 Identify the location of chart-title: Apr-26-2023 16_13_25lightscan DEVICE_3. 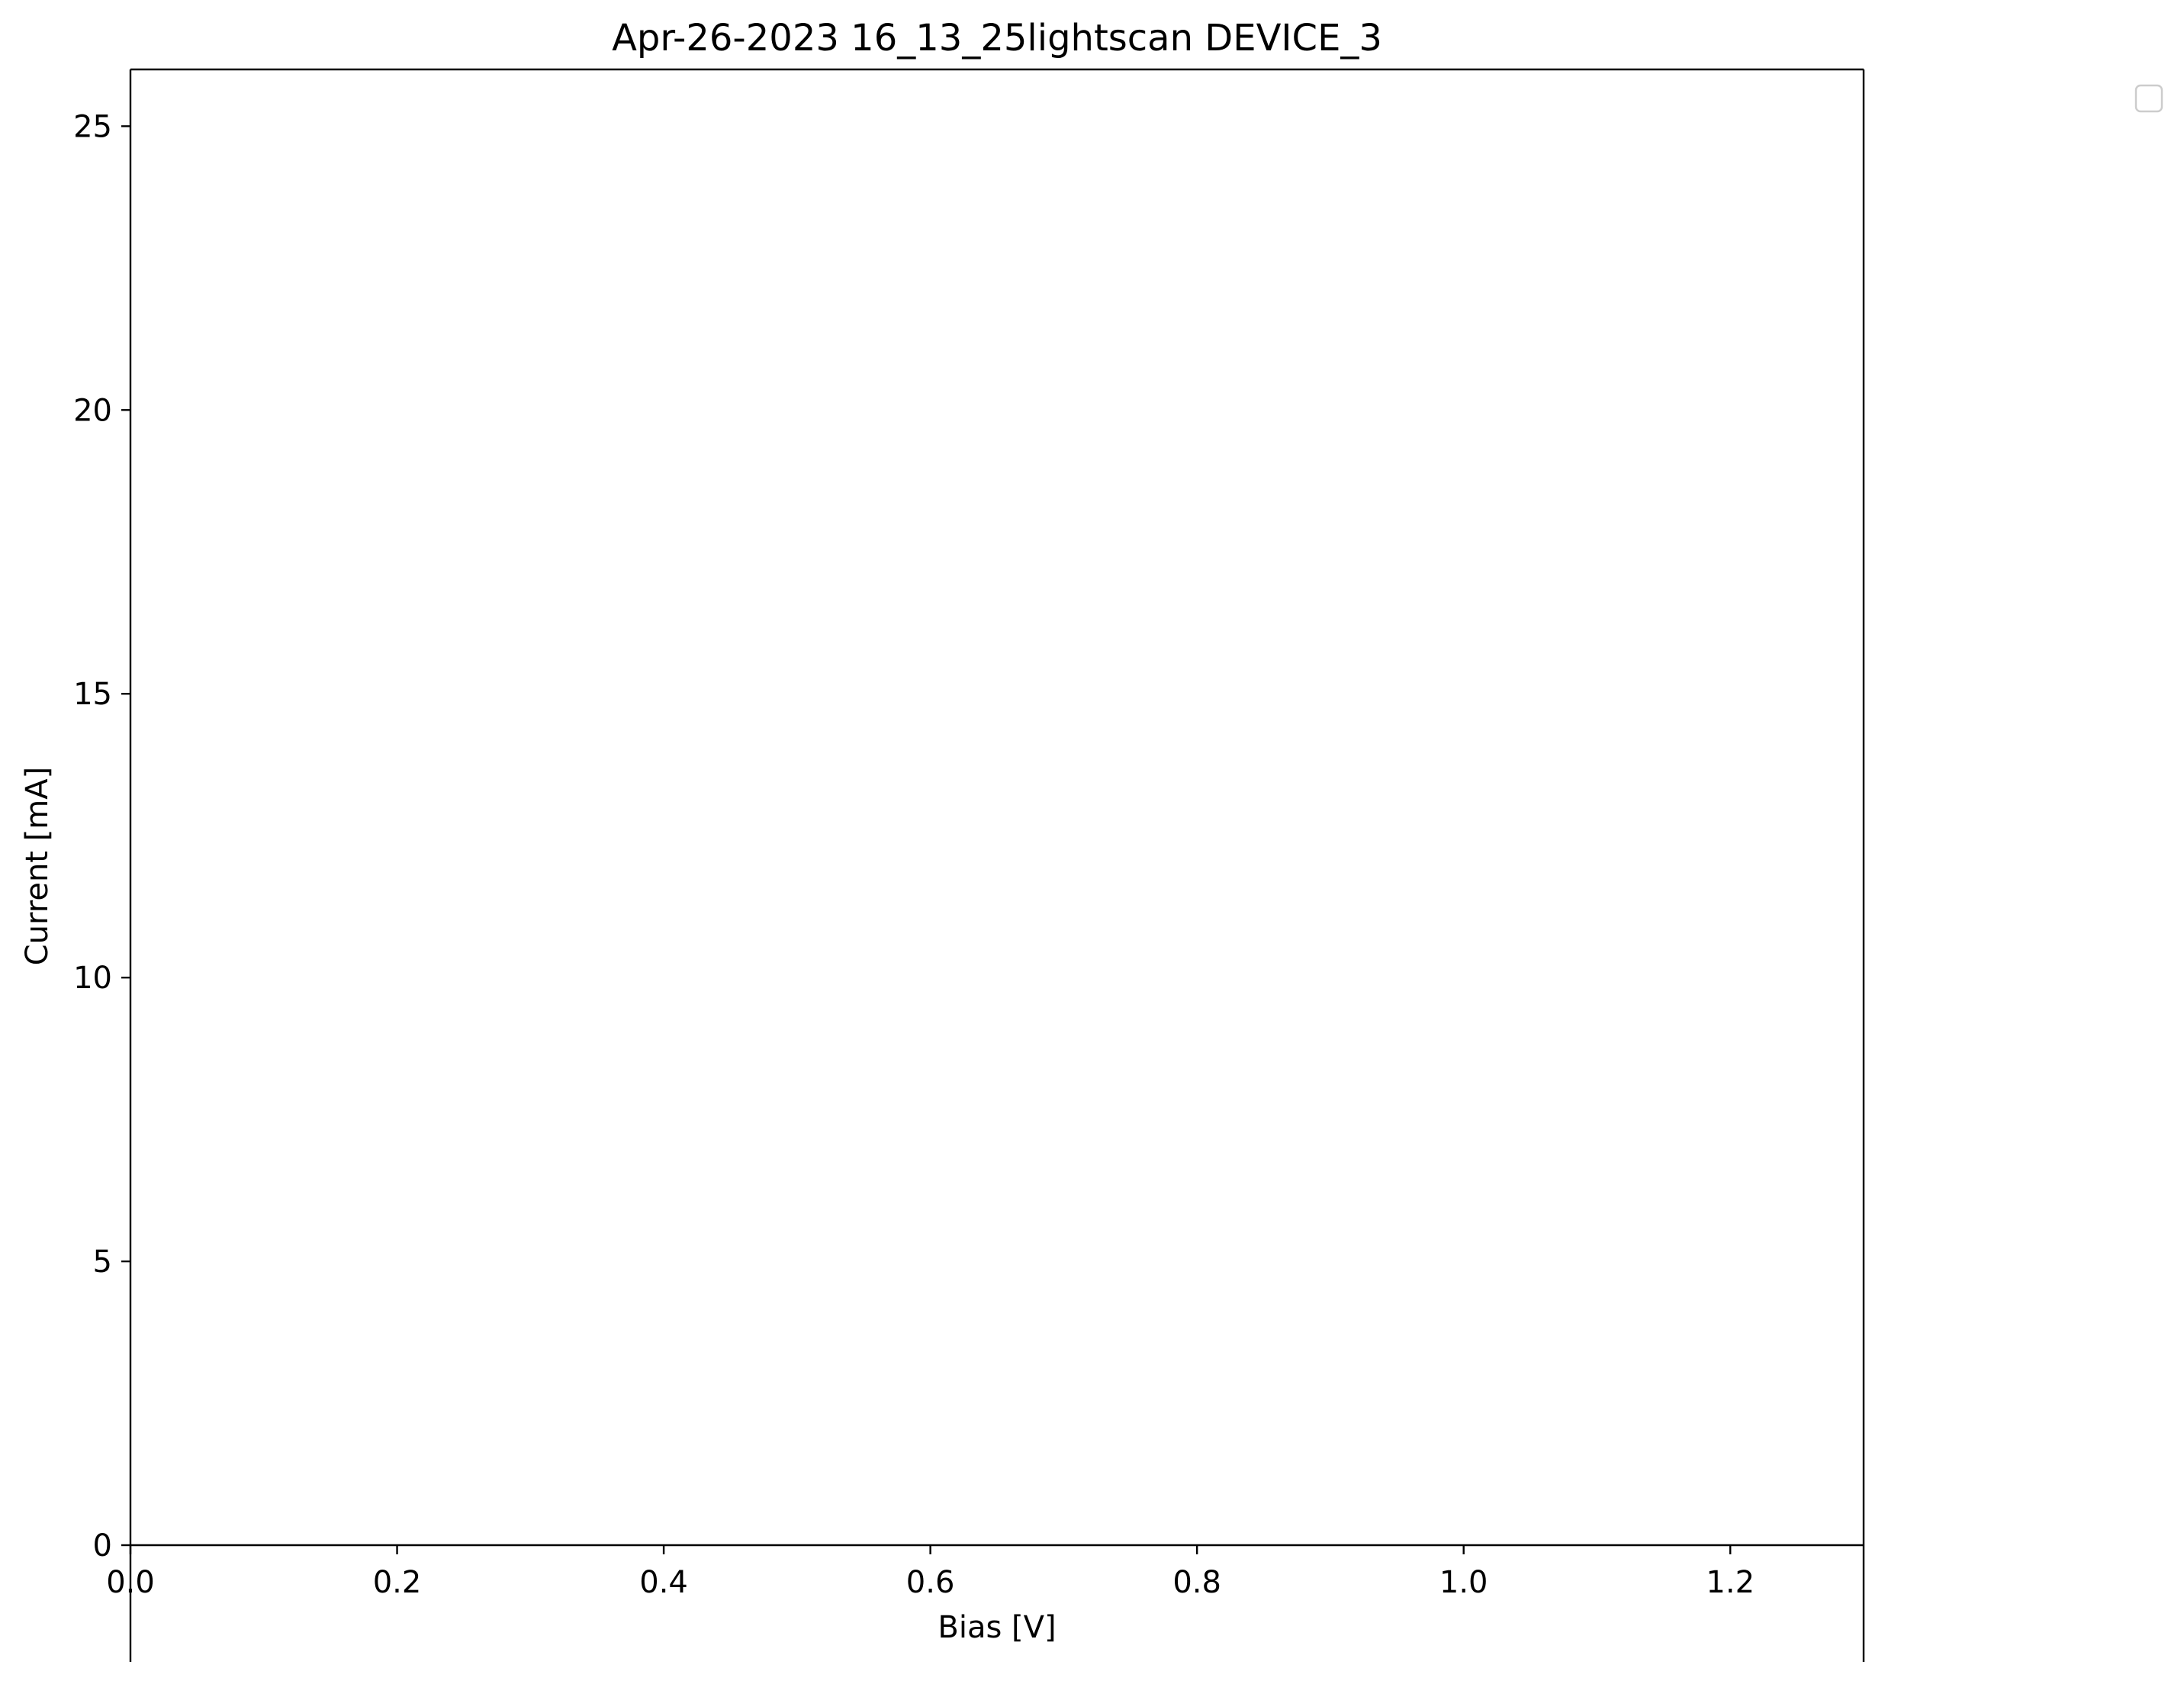
(997, 38).